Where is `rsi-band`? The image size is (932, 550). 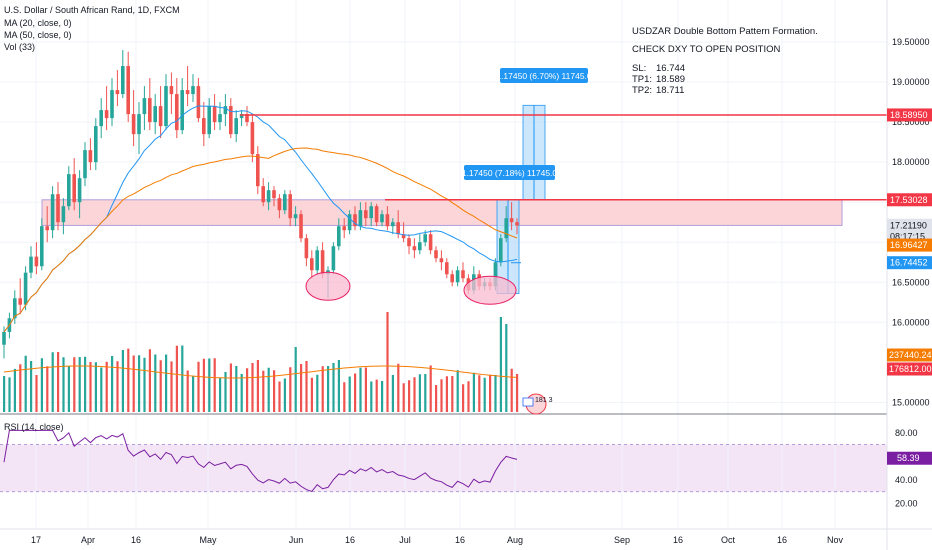 rsi-band is located at coordinates (443, 468).